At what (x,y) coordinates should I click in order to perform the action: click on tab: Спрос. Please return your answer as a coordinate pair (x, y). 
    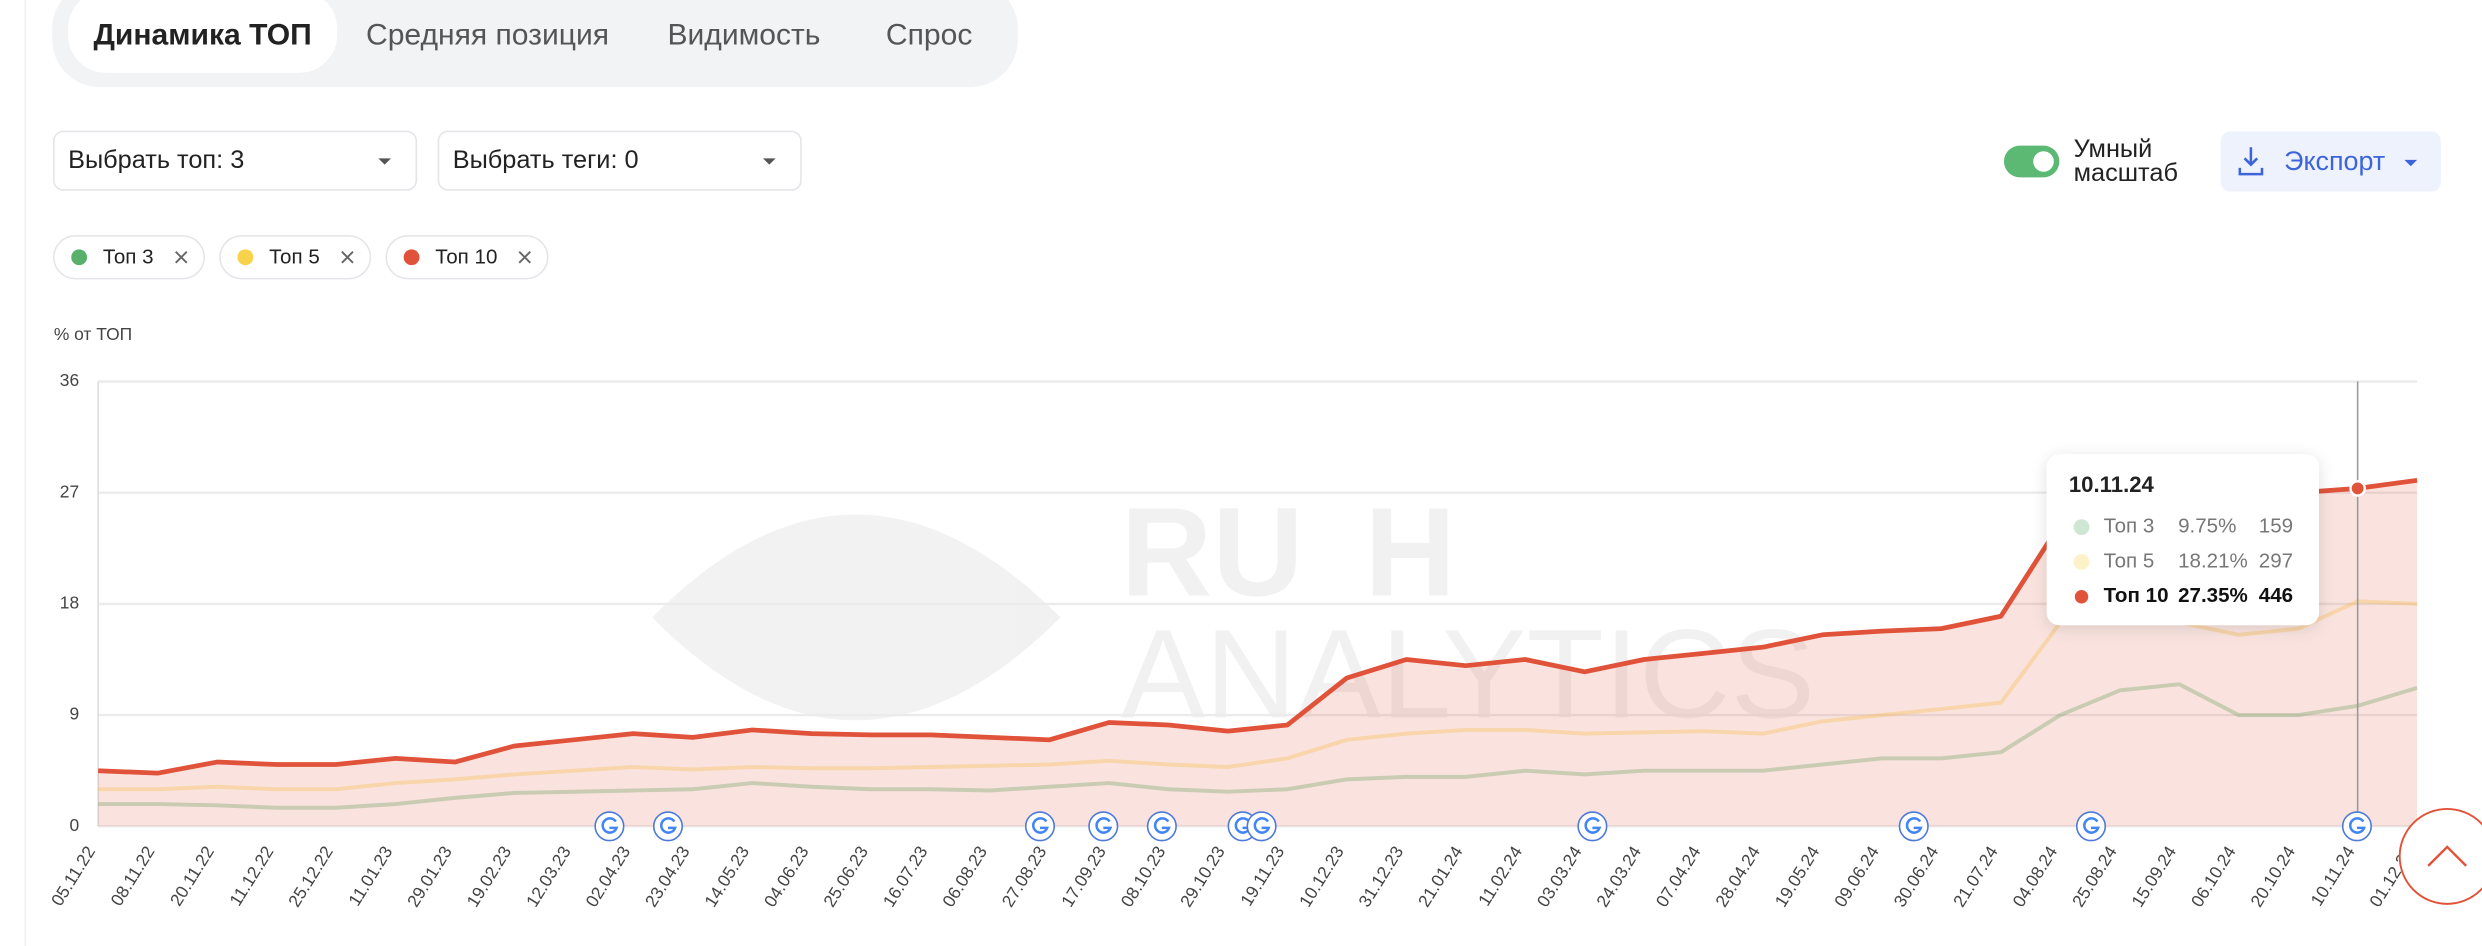
    Looking at the image, I should click on (929, 34).